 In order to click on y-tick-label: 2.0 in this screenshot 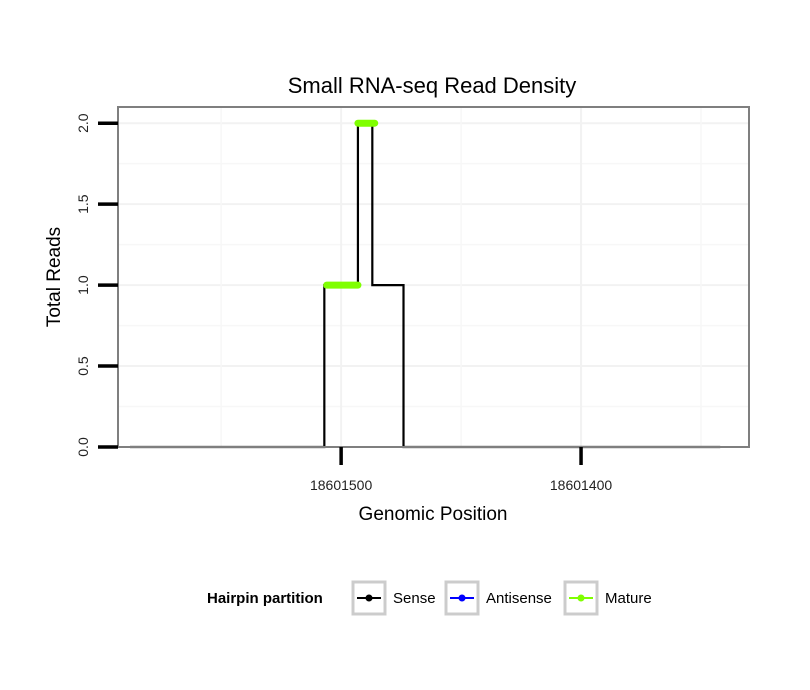, I will do `click(83, 123)`.